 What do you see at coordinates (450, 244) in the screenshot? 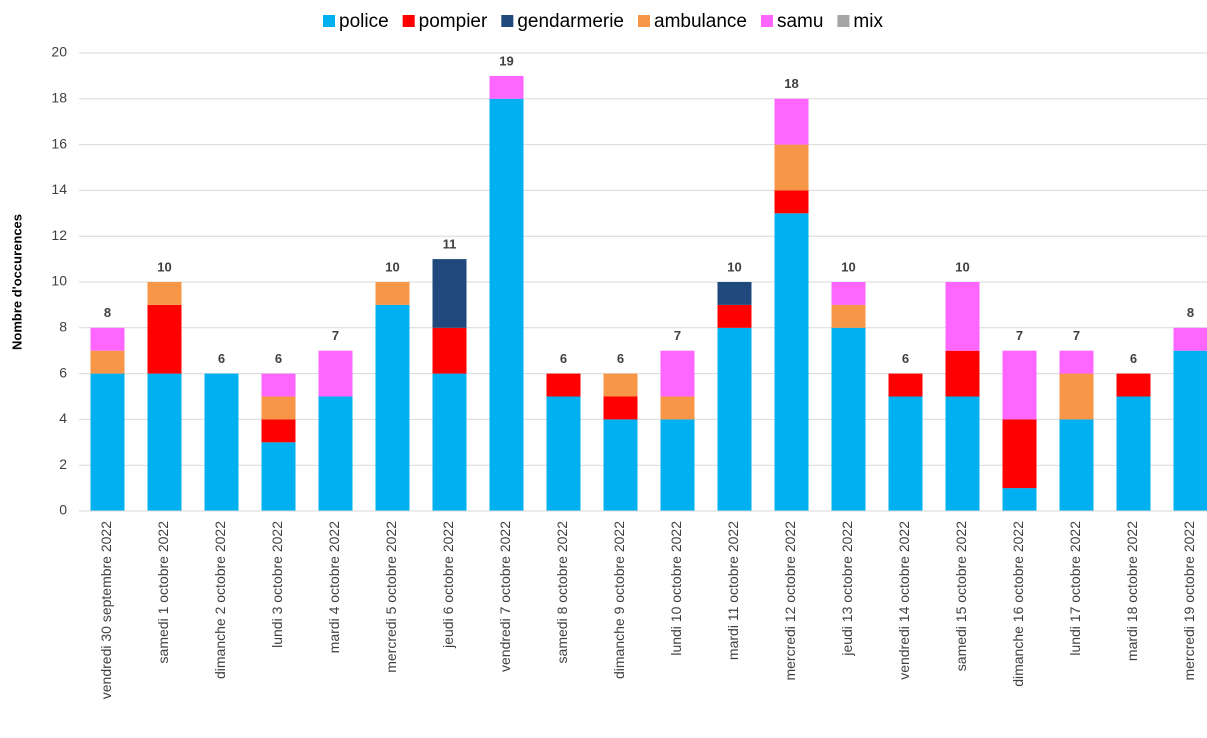
I see `total-label: 11` at bounding box center [450, 244].